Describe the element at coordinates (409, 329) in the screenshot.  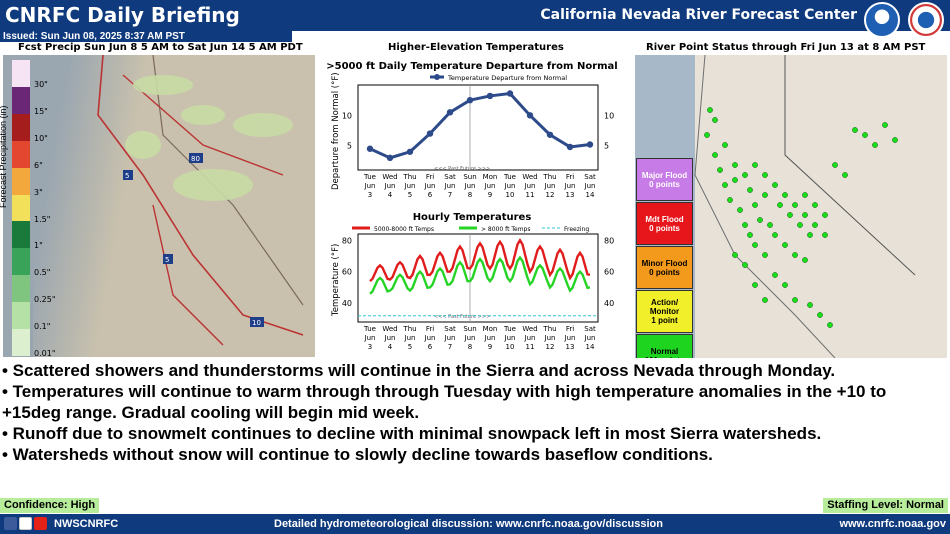
I see `chart2-xtick: Thu` at that location.